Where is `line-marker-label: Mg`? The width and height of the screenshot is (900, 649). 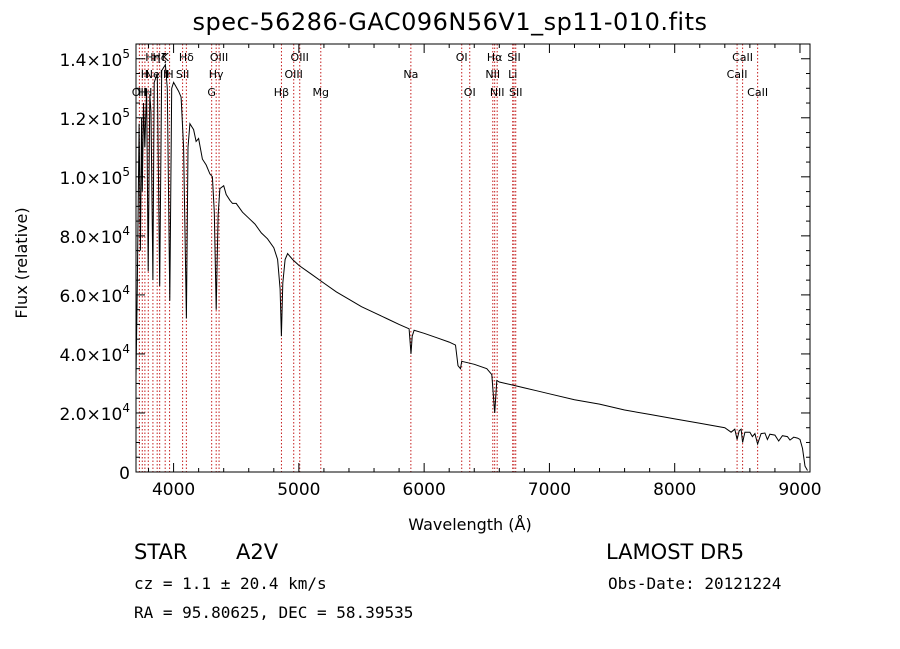
line-marker-label: Mg is located at coordinates (321, 92).